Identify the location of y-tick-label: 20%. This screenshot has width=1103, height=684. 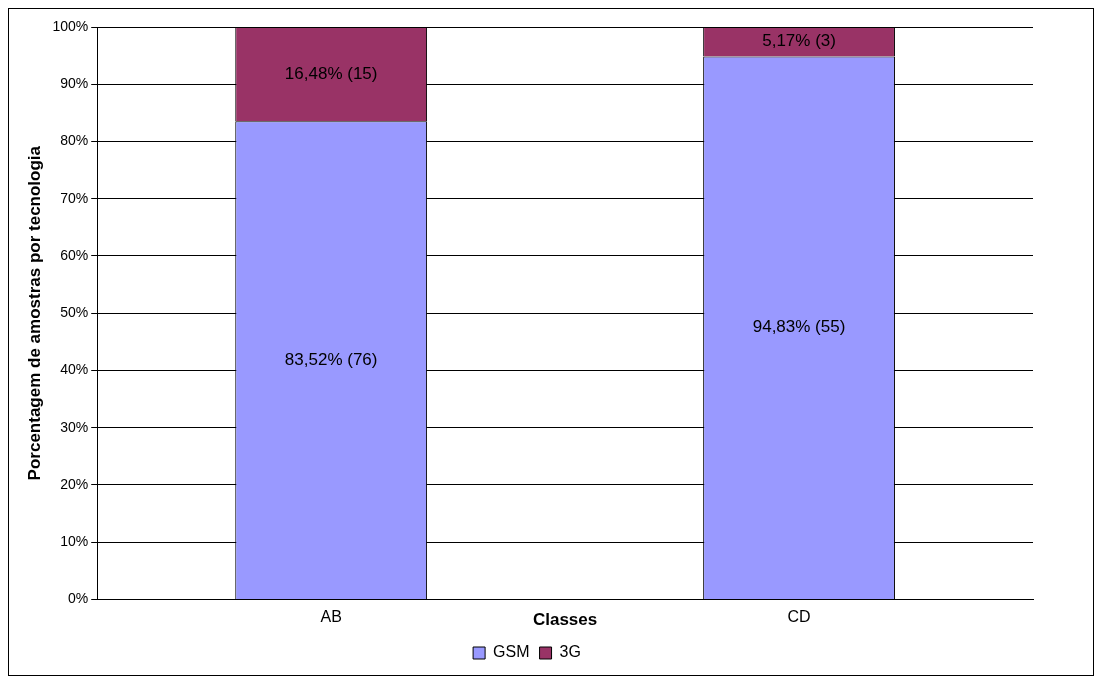
(74, 483).